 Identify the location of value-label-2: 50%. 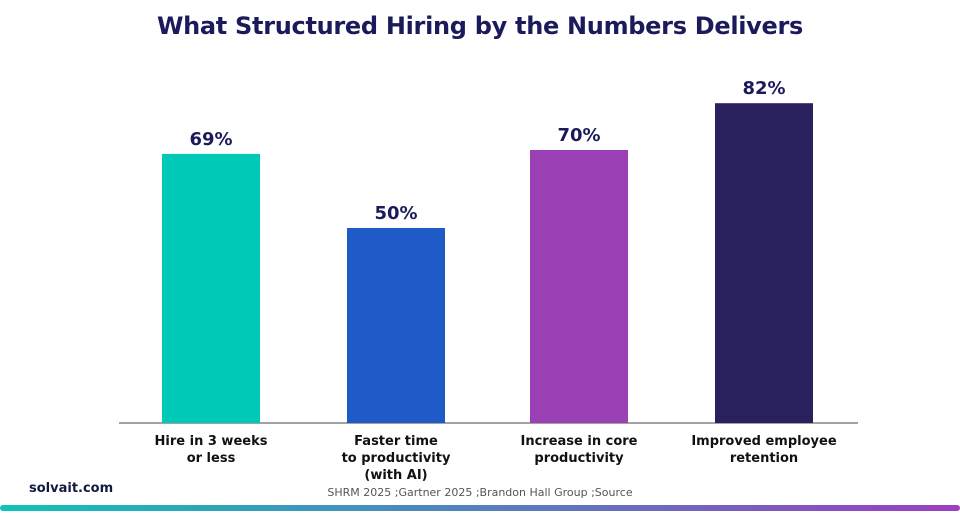
(395, 213).